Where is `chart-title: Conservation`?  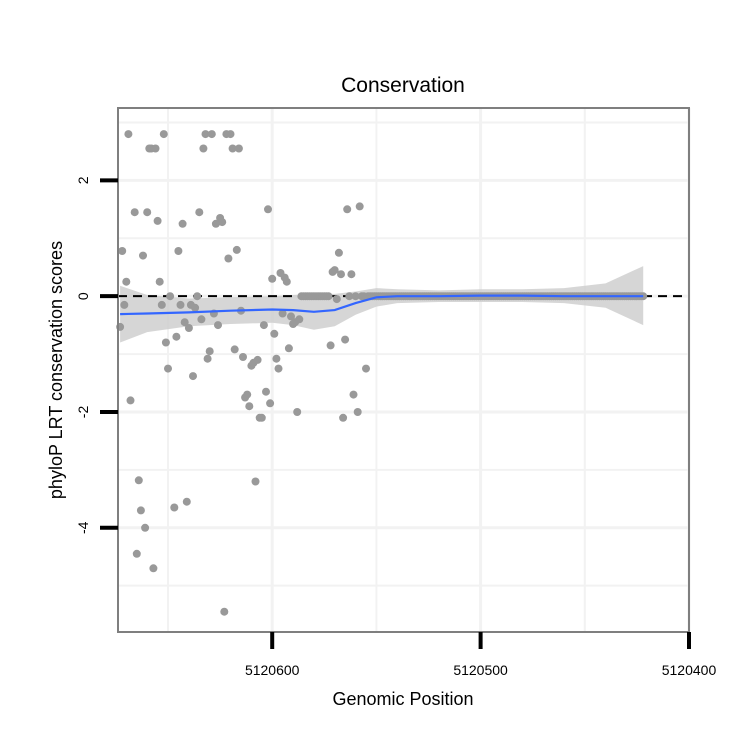 chart-title: Conservation is located at coordinates (403, 85).